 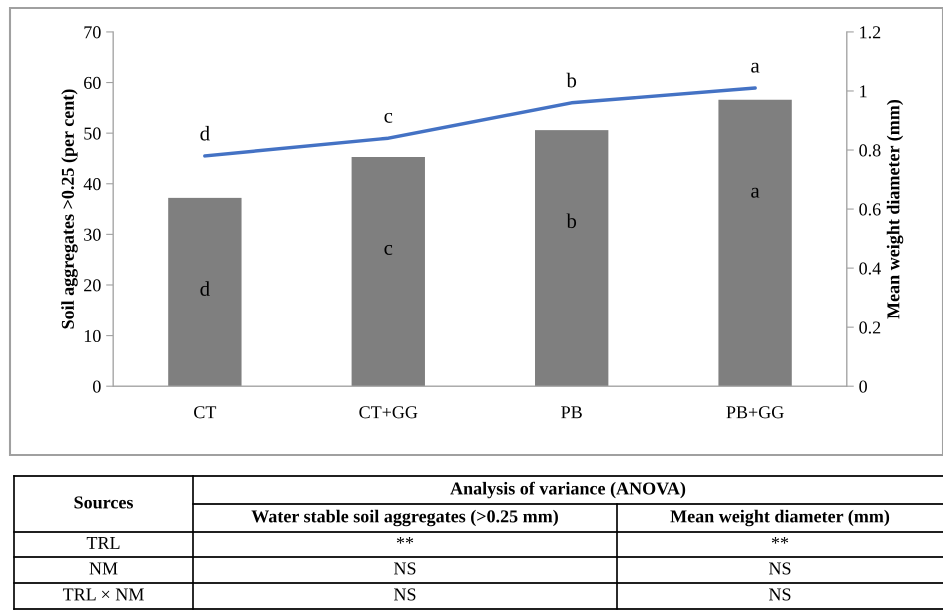 What do you see at coordinates (92, 133) in the screenshot?
I see `y-tick-label: 50` at bounding box center [92, 133].